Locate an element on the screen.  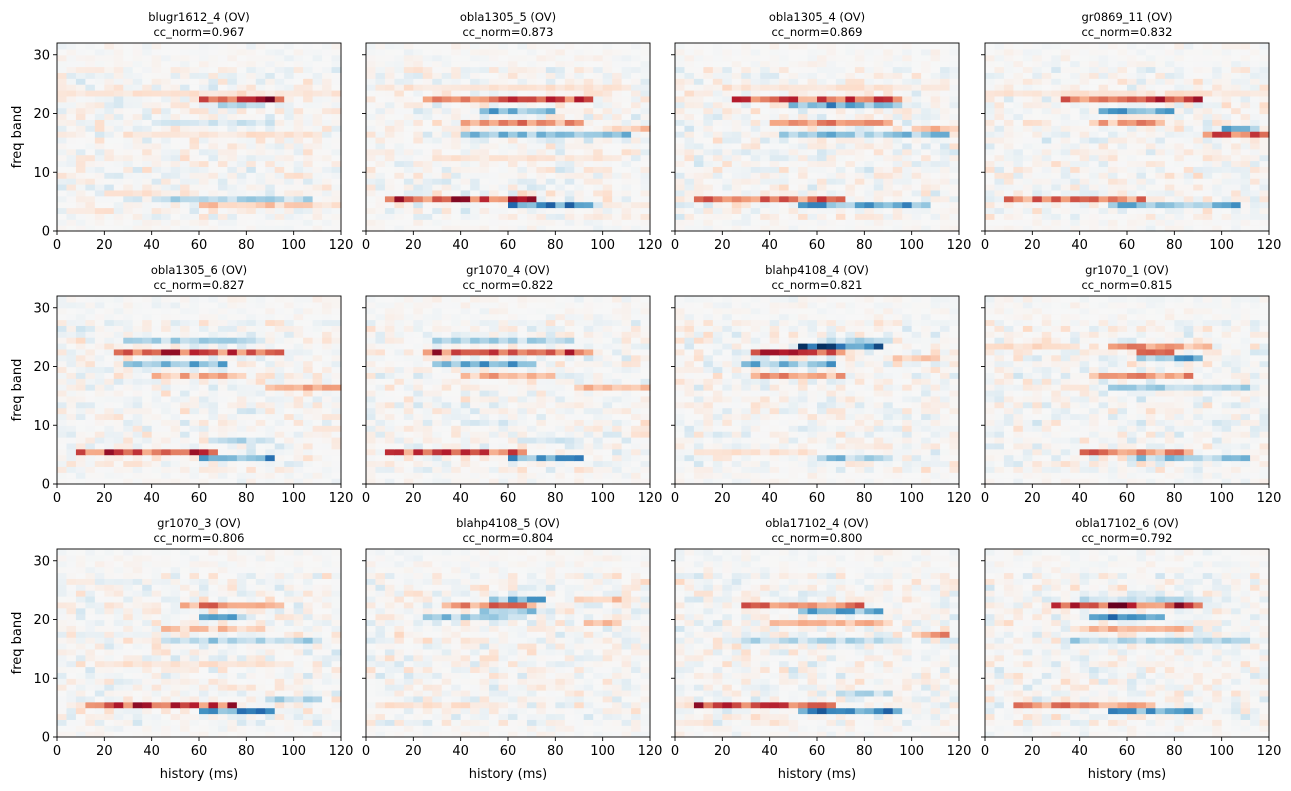
x-tick-label: 0 is located at coordinates (985, 245).